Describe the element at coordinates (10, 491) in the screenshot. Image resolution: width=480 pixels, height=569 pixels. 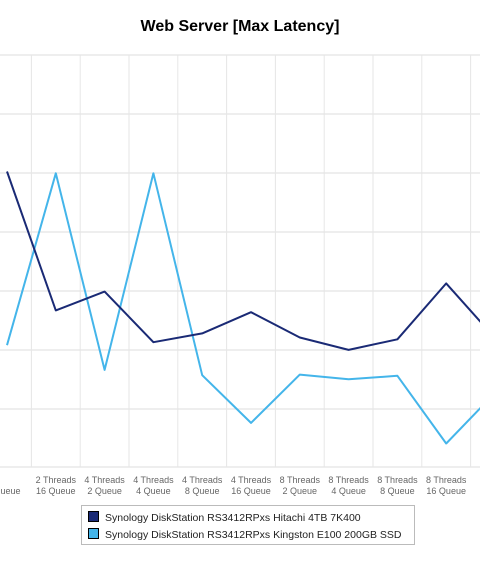
I see `x-tick-label: Queue` at that location.